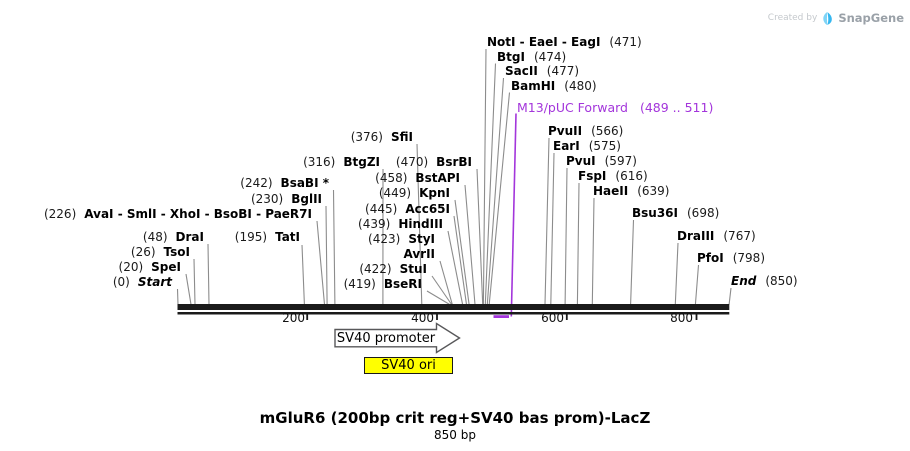 This screenshot has height=451, width=910. What do you see at coordinates (374, 224) in the screenshot?
I see `site-position: (439)` at bounding box center [374, 224].